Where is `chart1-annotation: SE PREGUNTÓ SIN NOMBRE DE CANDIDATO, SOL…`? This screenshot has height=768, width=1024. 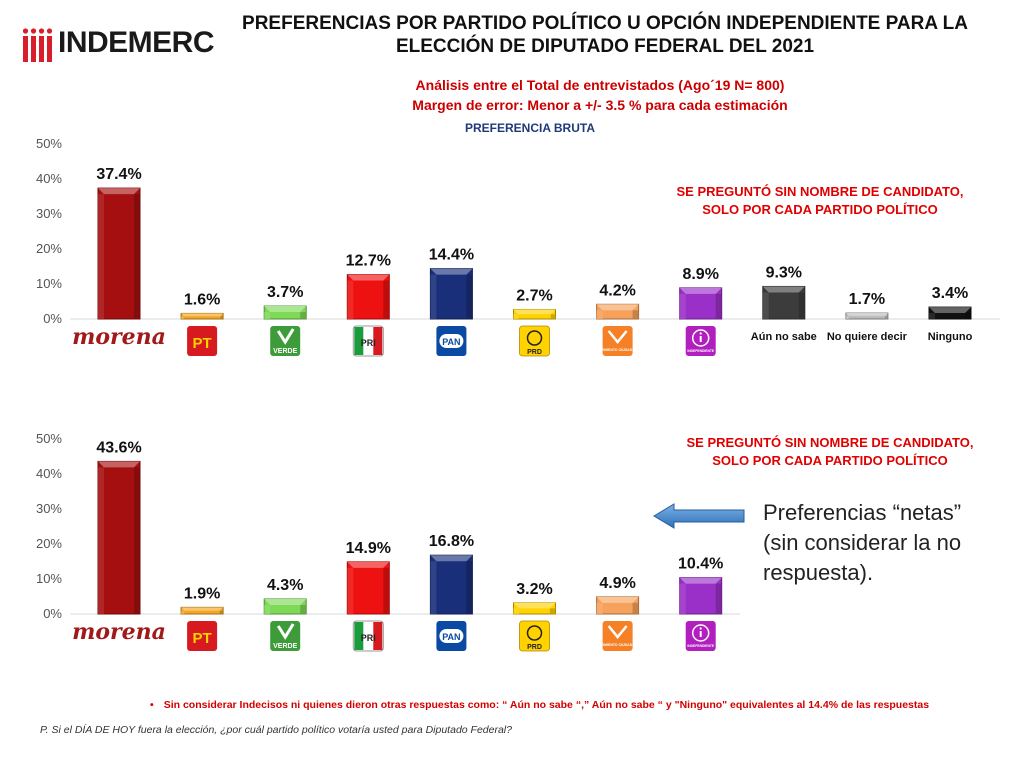
chart1-annotation: SE PREGUNTÓ SIN NOMBRE DE CANDIDATO, SOL… is located at coordinates (820, 201).